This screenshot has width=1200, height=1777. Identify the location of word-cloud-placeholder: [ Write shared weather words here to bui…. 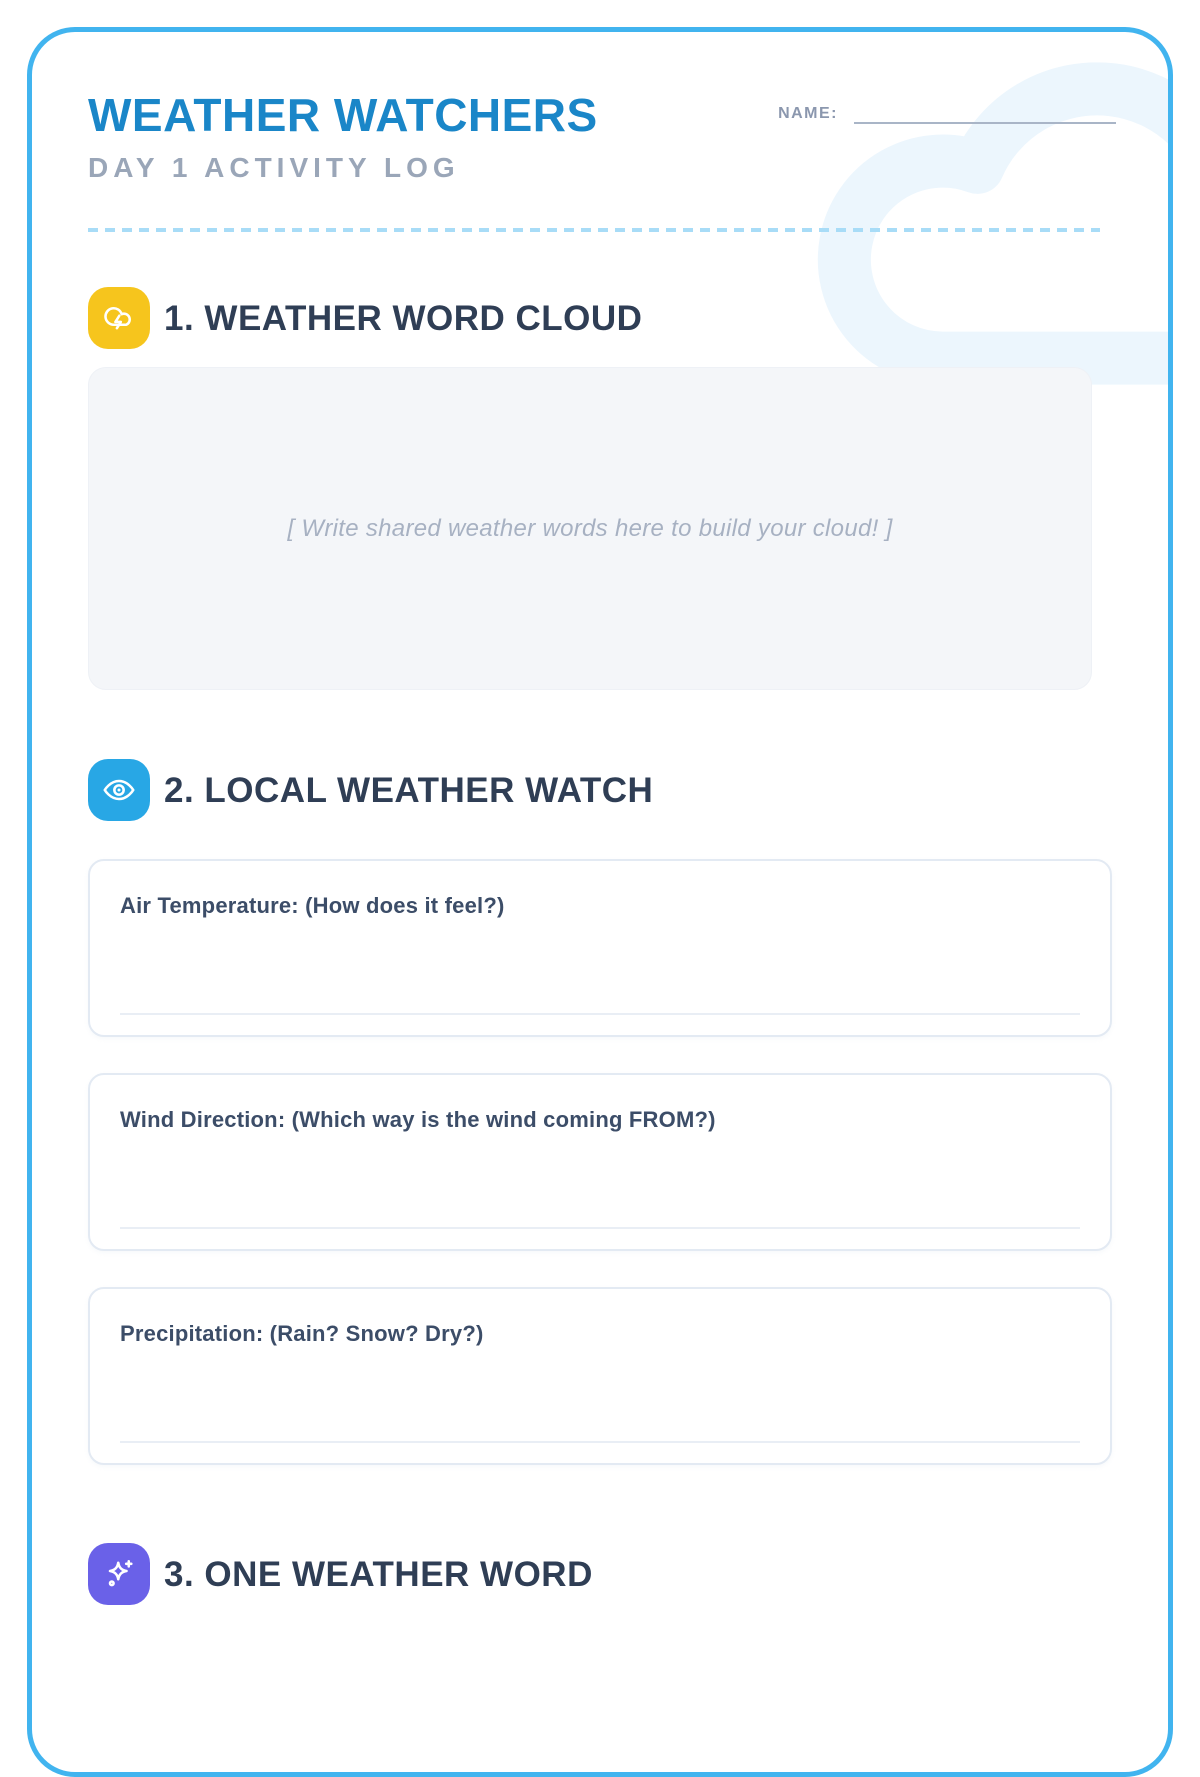
(590, 528).